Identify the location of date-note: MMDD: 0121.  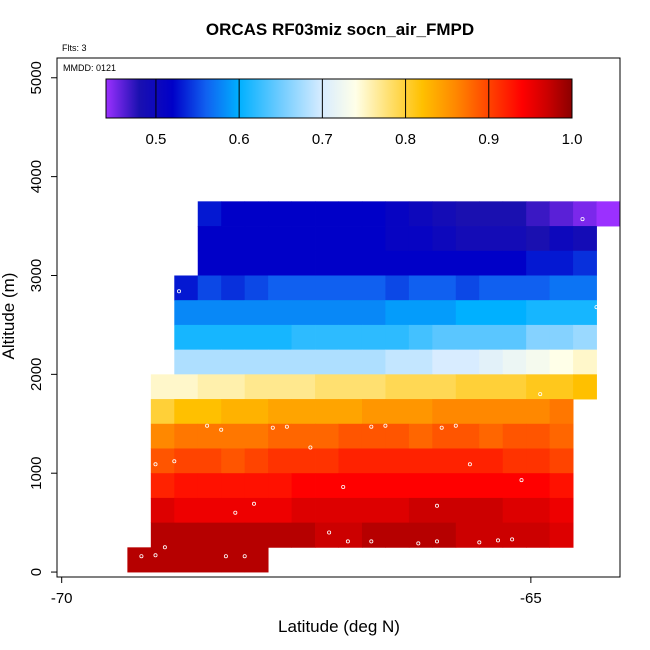
(89, 68).